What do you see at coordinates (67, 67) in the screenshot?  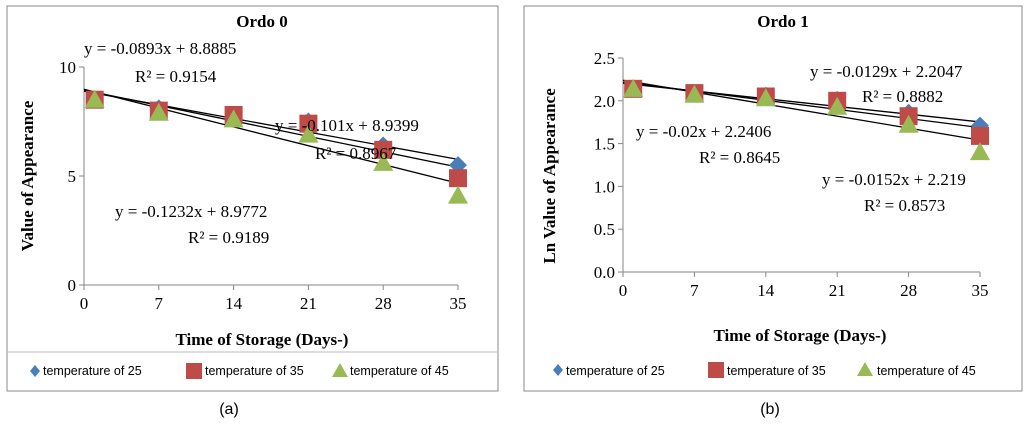 I see `y-tick-label: 10` at bounding box center [67, 67].